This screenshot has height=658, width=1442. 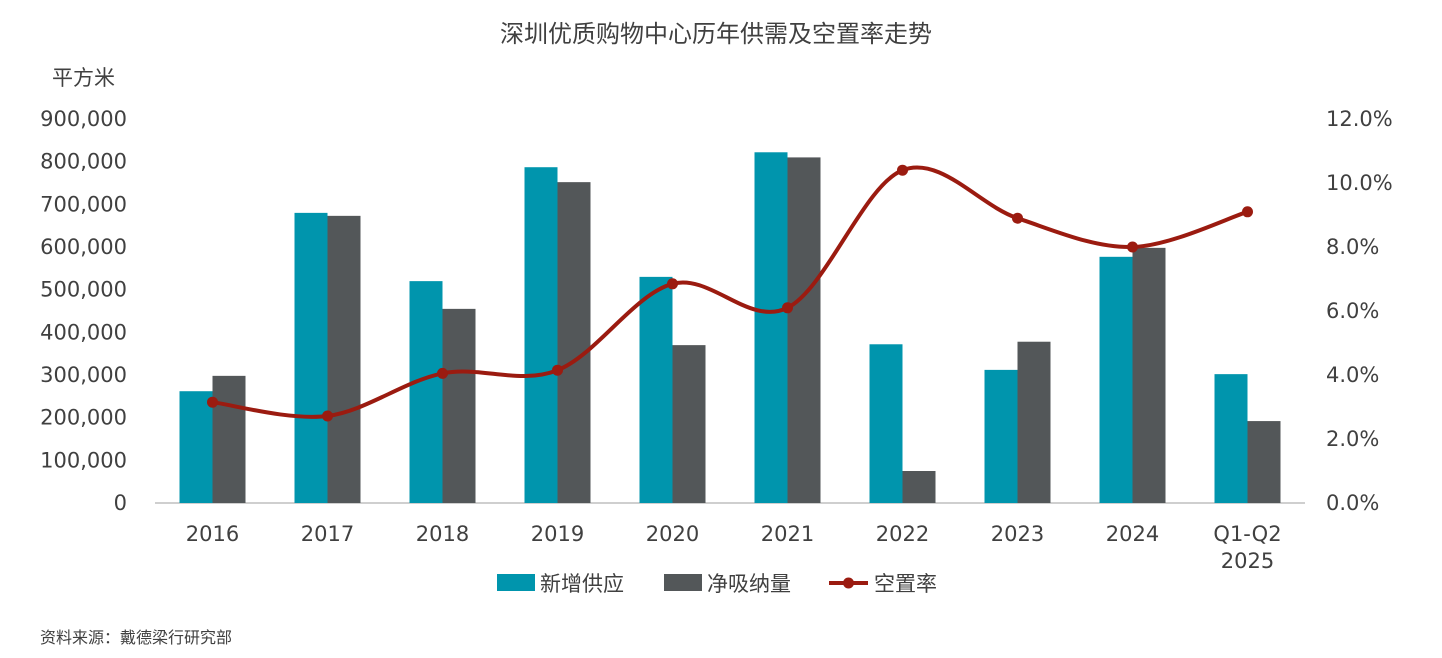 What do you see at coordinates (1352, 375) in the screenshot?
I see `y-tick-label-right: 4.0%` at bounding box center [1352, 375].